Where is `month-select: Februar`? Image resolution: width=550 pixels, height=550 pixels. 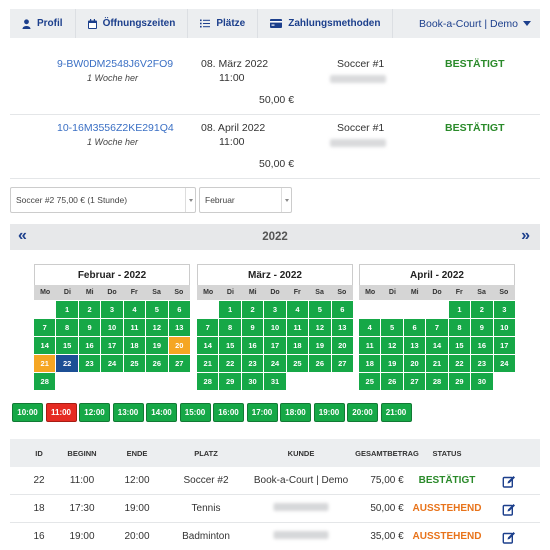 month-select: Februar is located at coordinates (245, 200).